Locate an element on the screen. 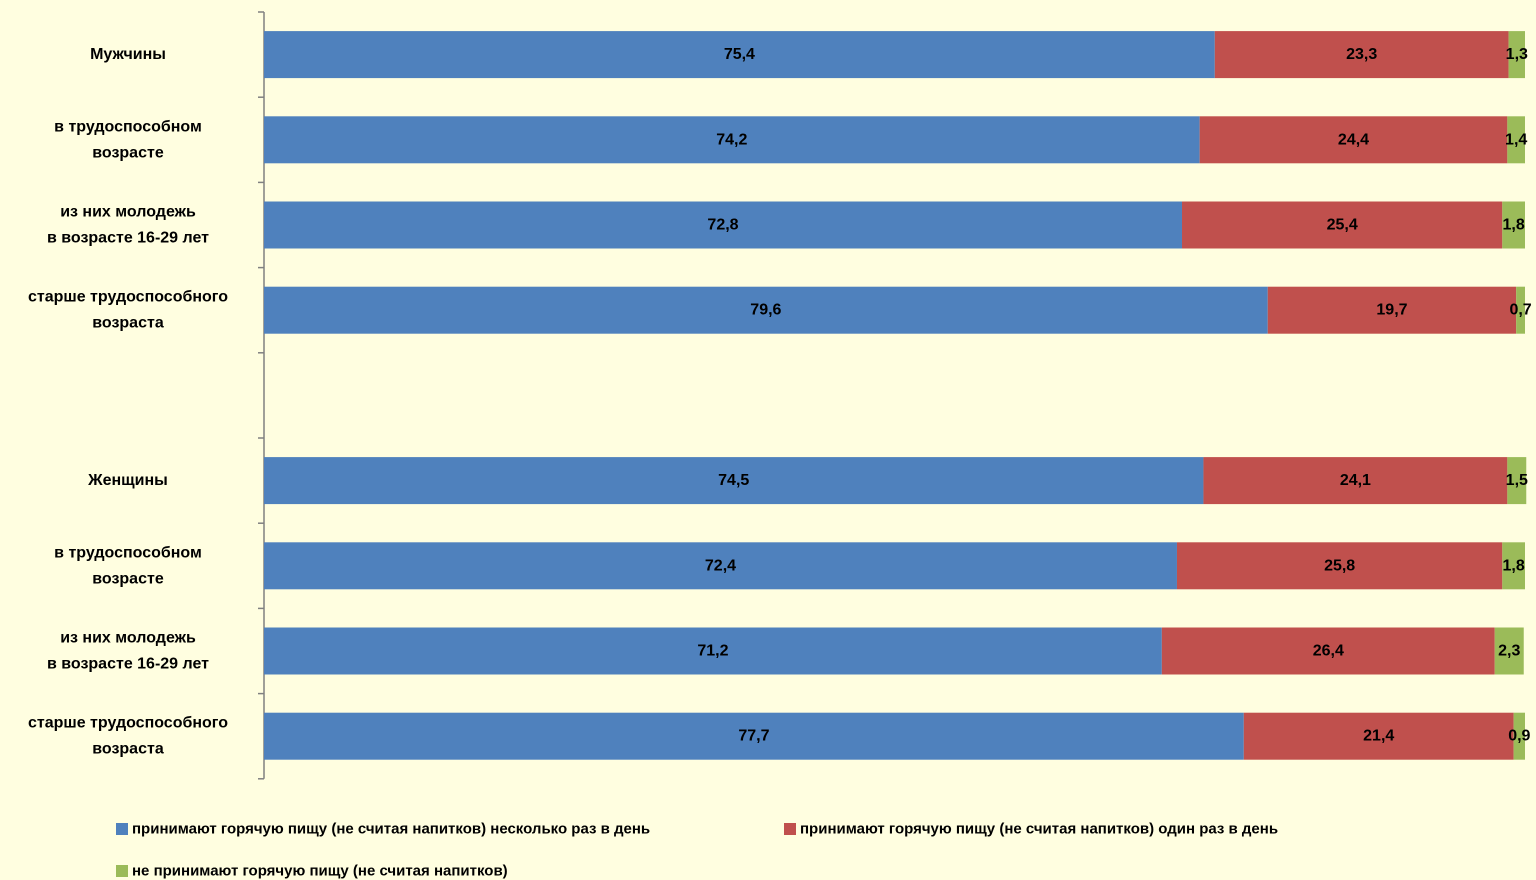 The height and width of the screenshot is (880, 1536). data-label: 72,4 is located at coordinates (720, 565).